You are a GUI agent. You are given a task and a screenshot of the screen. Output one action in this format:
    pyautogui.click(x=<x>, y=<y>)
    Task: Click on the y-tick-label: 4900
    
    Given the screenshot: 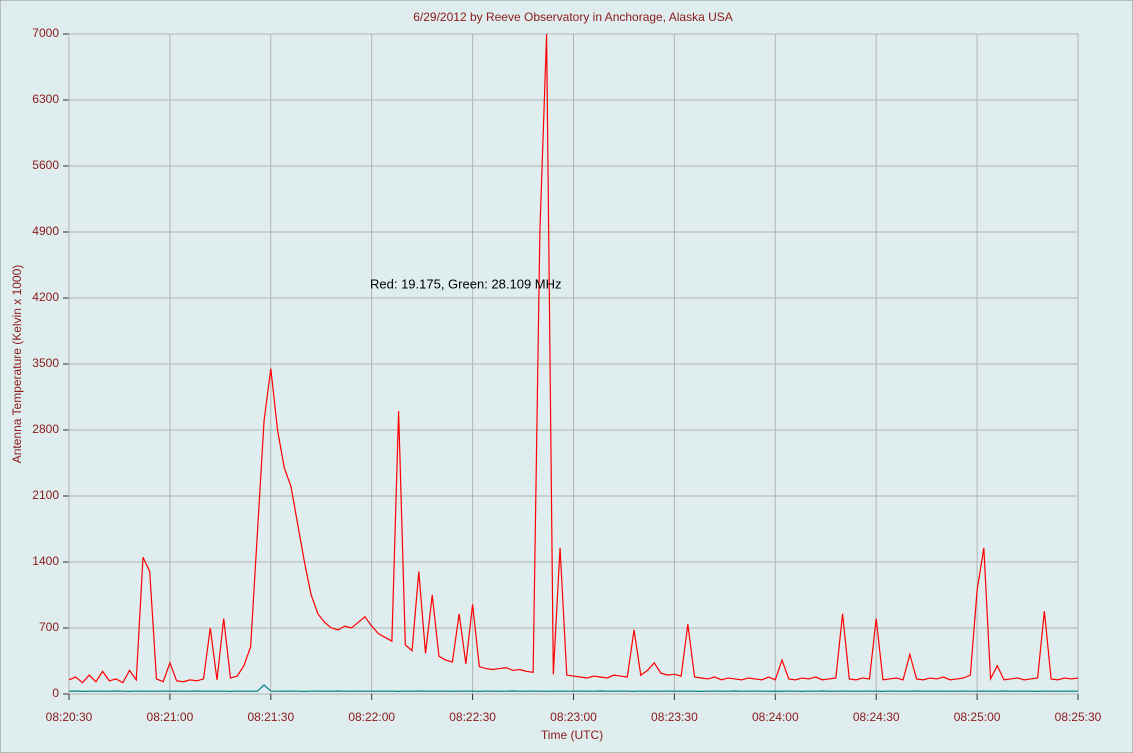 What is the action you would take?
    pyautogui.click(x=45, y=231)
    